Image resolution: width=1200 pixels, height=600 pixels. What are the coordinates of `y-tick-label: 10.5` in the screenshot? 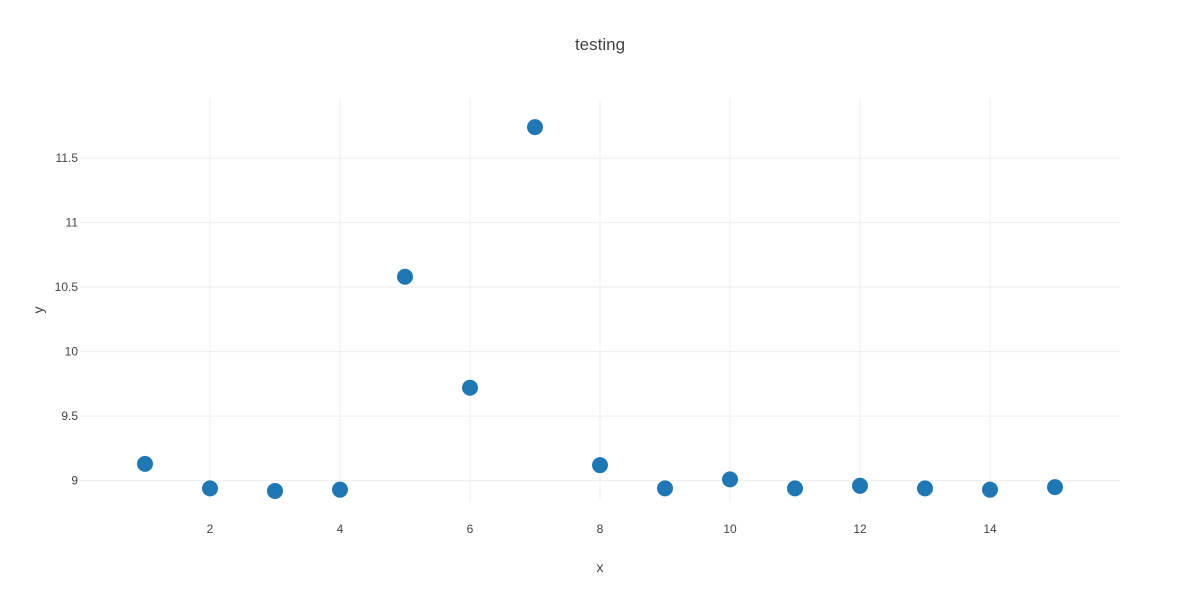 It's located at (67, 287).